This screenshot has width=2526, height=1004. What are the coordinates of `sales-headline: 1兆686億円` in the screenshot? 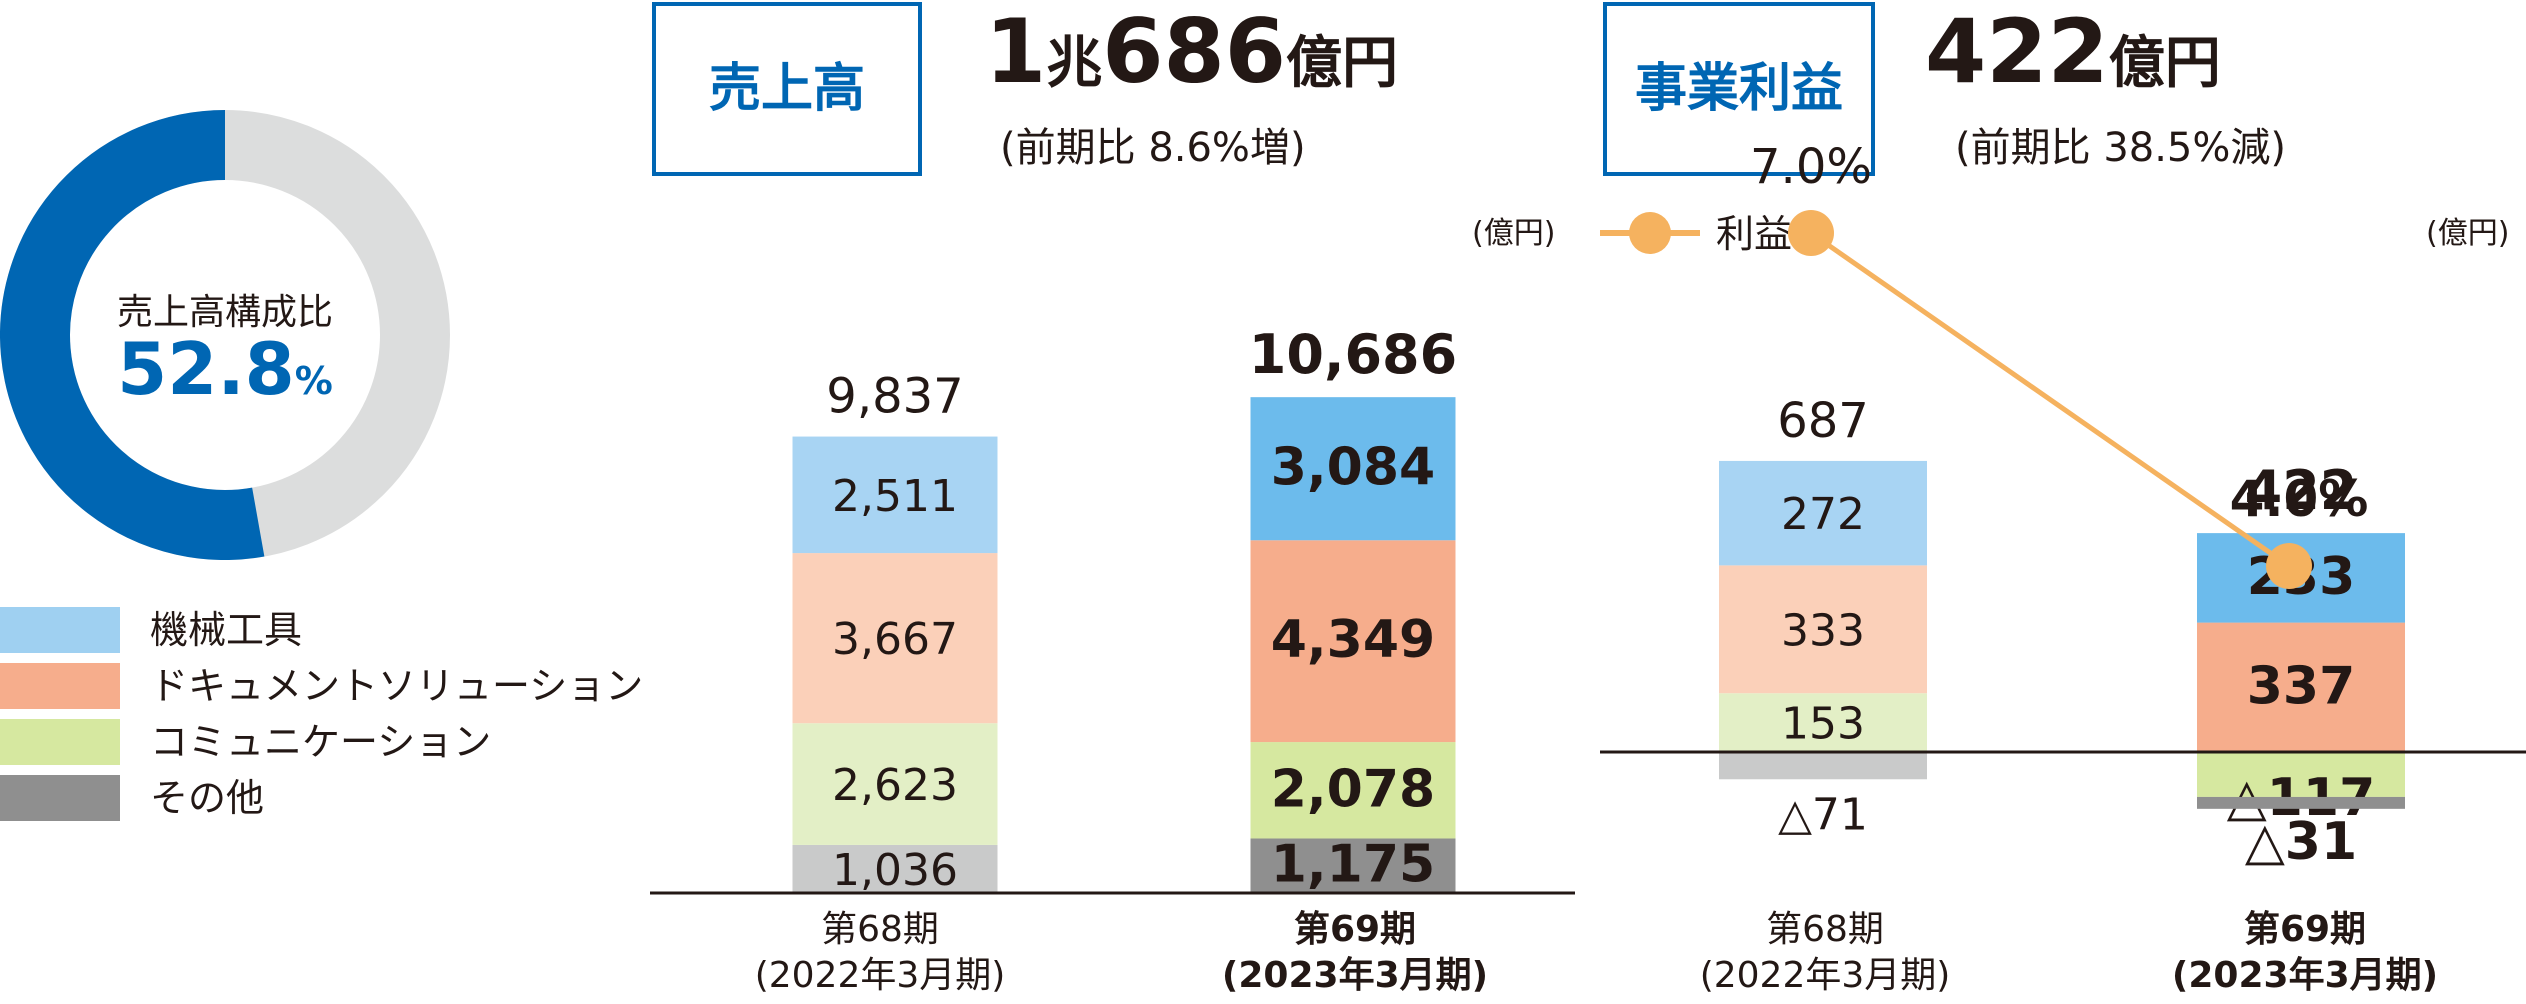 It's located at (1191, 51).